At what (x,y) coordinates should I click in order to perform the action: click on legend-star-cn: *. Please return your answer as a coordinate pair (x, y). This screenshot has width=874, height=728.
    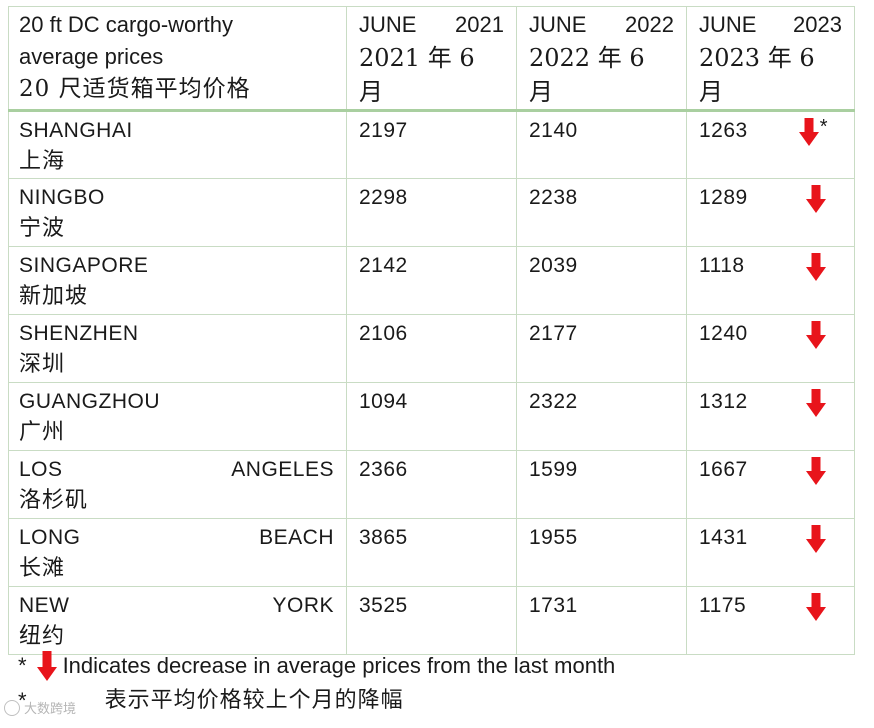
    Looking at the image, I should click on (22, 700).